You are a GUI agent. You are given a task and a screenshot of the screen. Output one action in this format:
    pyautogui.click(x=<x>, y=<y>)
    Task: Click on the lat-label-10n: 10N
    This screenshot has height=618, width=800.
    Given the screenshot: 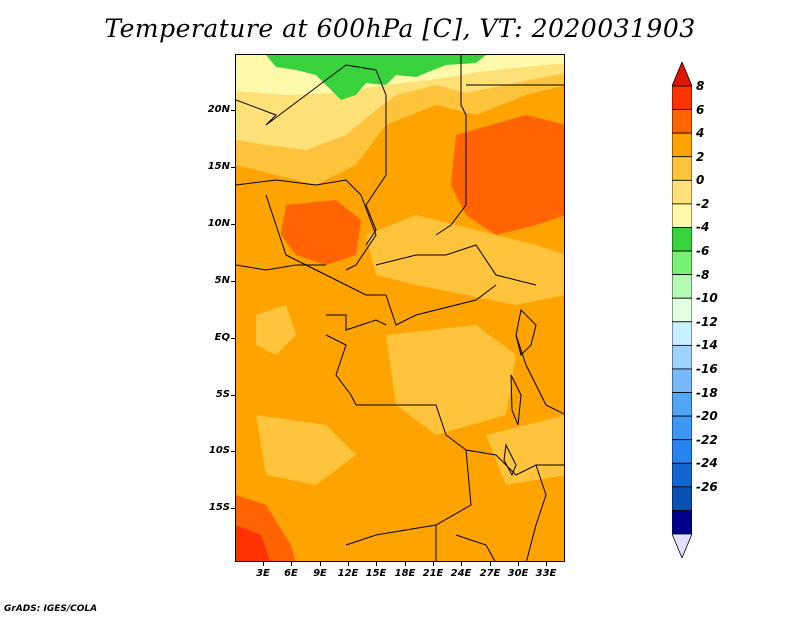 What is the action you would take?
    pyautogui.click(x=218, y=223)
    